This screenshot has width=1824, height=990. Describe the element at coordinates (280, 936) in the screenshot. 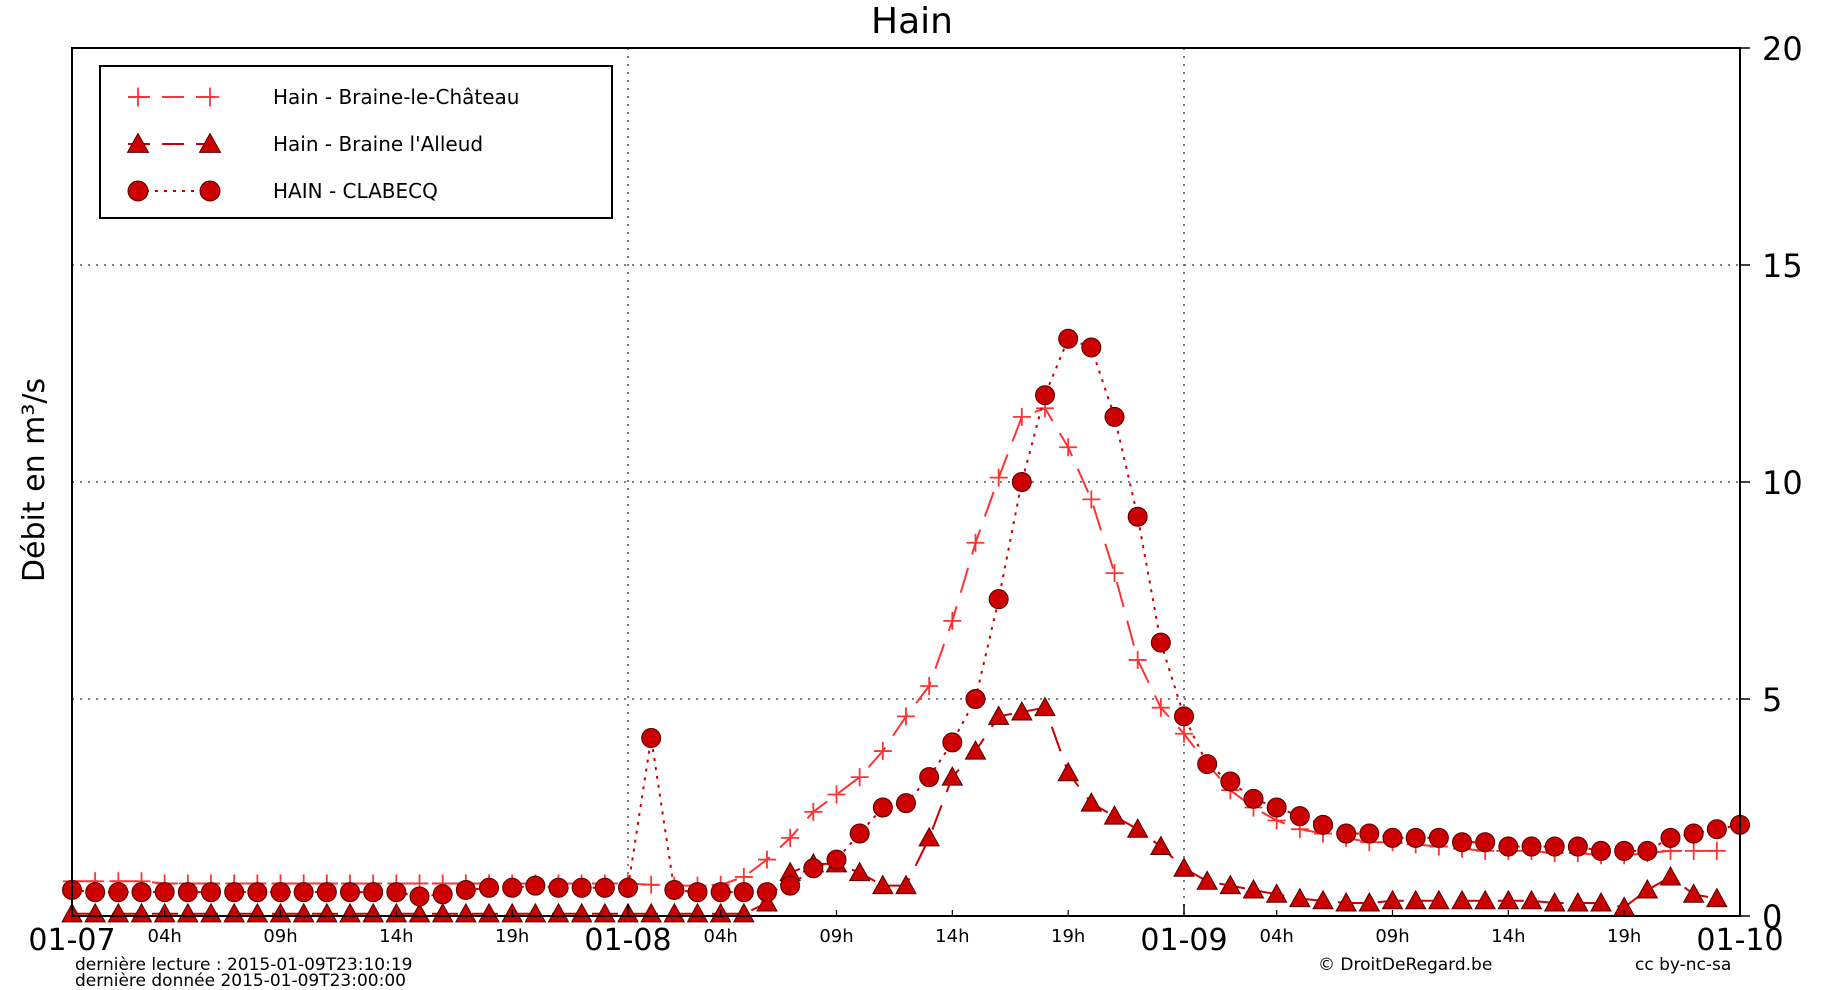

I see `x-minor-tick-label-1: 09h` at that location.